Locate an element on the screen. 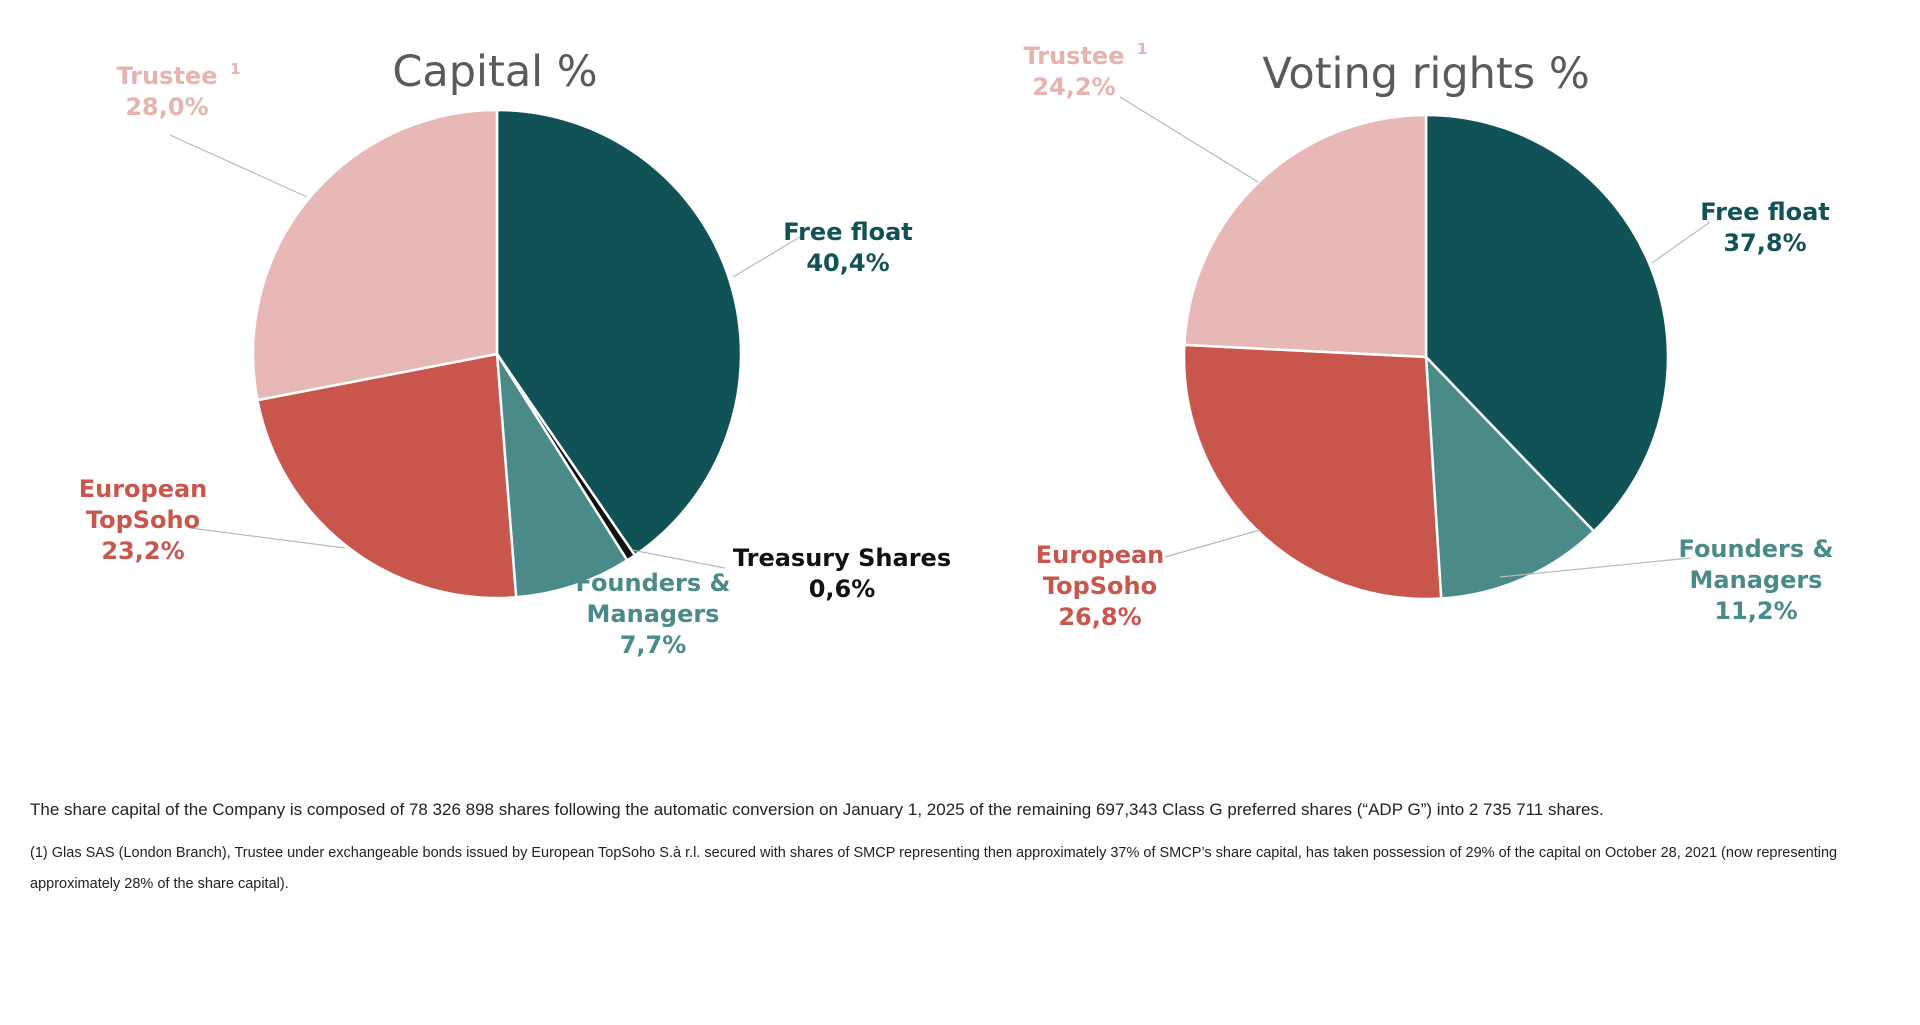  leader-line-founders-managers is located at coordinates (1595, 567).